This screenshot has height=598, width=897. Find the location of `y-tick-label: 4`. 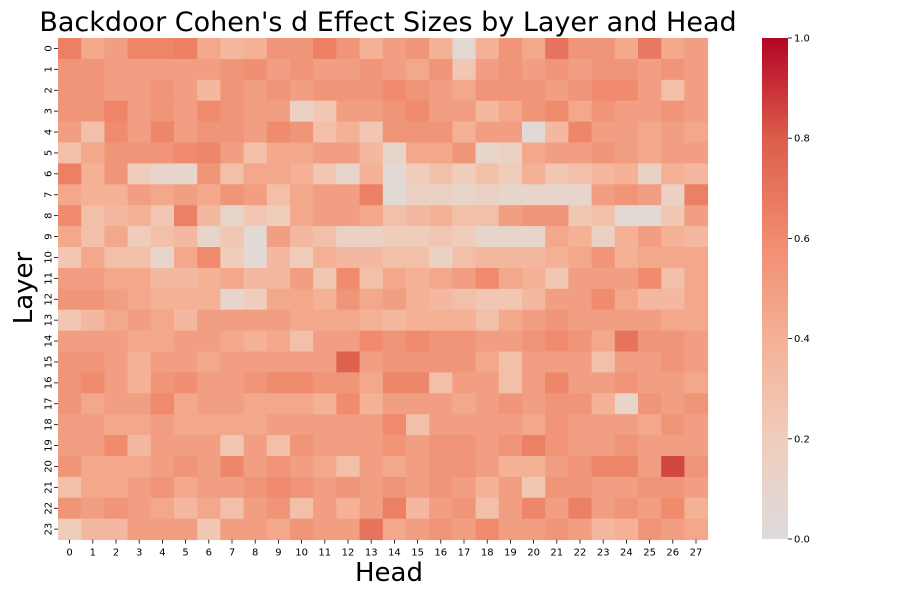

y-tick-label: 4 is located at coordinates (49, 132).